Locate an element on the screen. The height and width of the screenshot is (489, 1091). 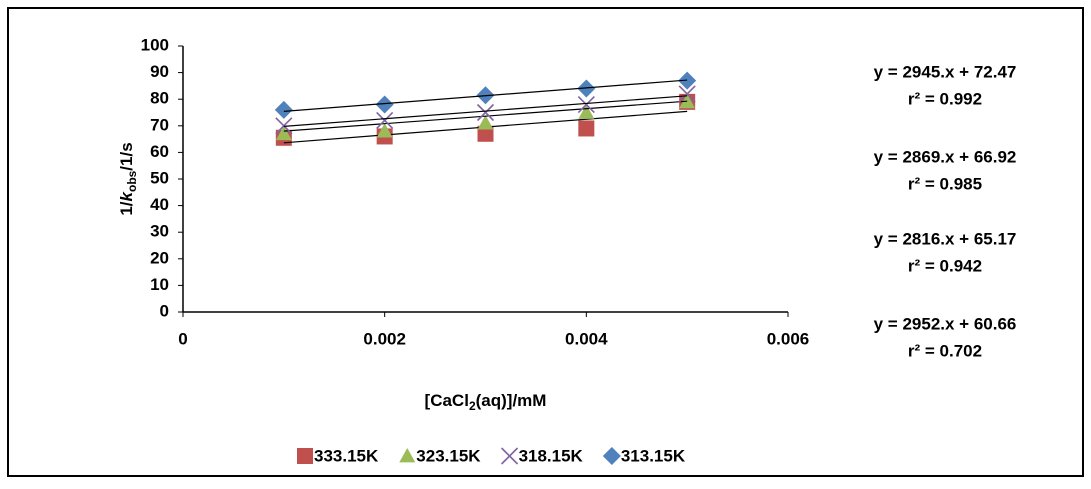
trendline-equation: y = 2869.x + 66.92 is located at coordinates (945, 156).